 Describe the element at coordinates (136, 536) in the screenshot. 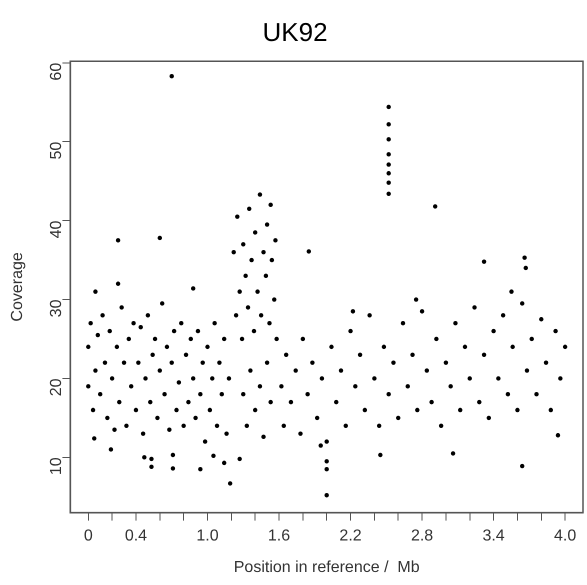

I see `x-tick-label: 0.4` at that location.